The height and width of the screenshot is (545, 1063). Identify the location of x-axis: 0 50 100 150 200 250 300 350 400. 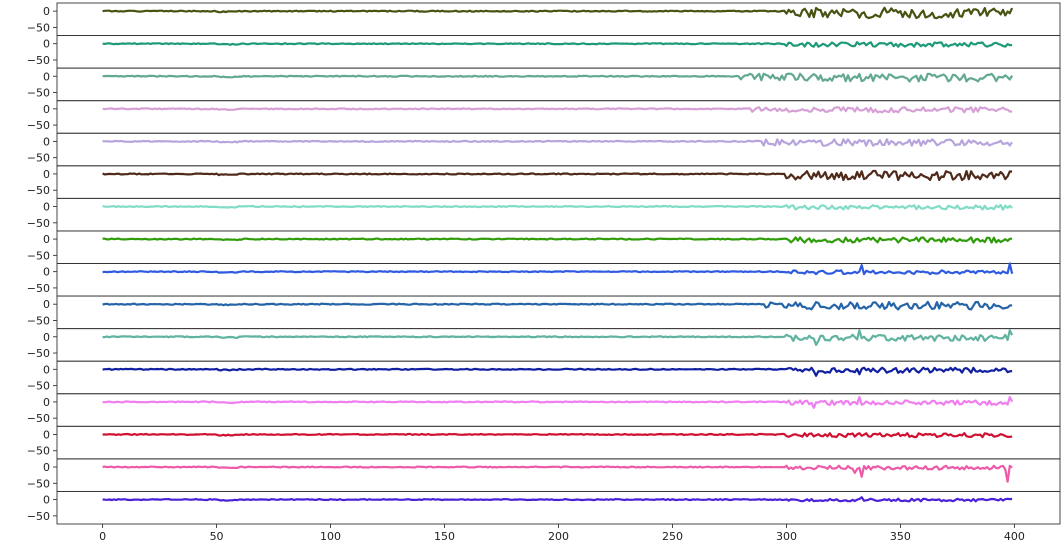
(562, 533).